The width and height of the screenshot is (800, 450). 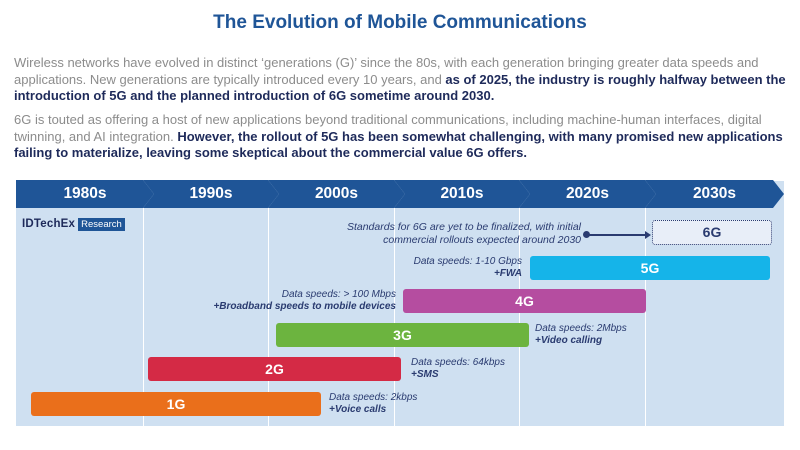 What do you see at coordinates (650, 268) in the screenshot?
I see `bar-5g: 5G` at bounding box center [650, 268].